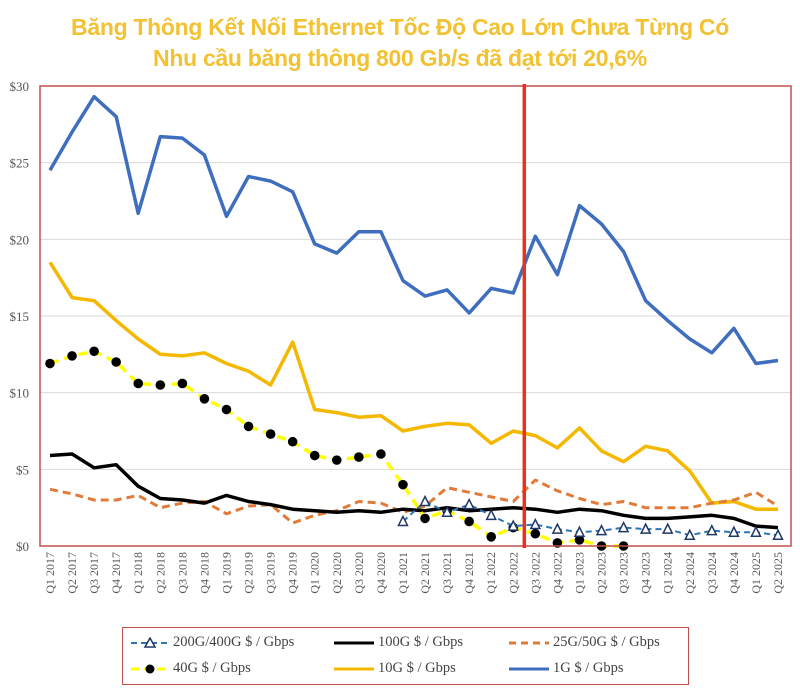 This screenshot has width=800, height=697. I want to click on x-tick-label: Q3 2023, so click(624, 573).